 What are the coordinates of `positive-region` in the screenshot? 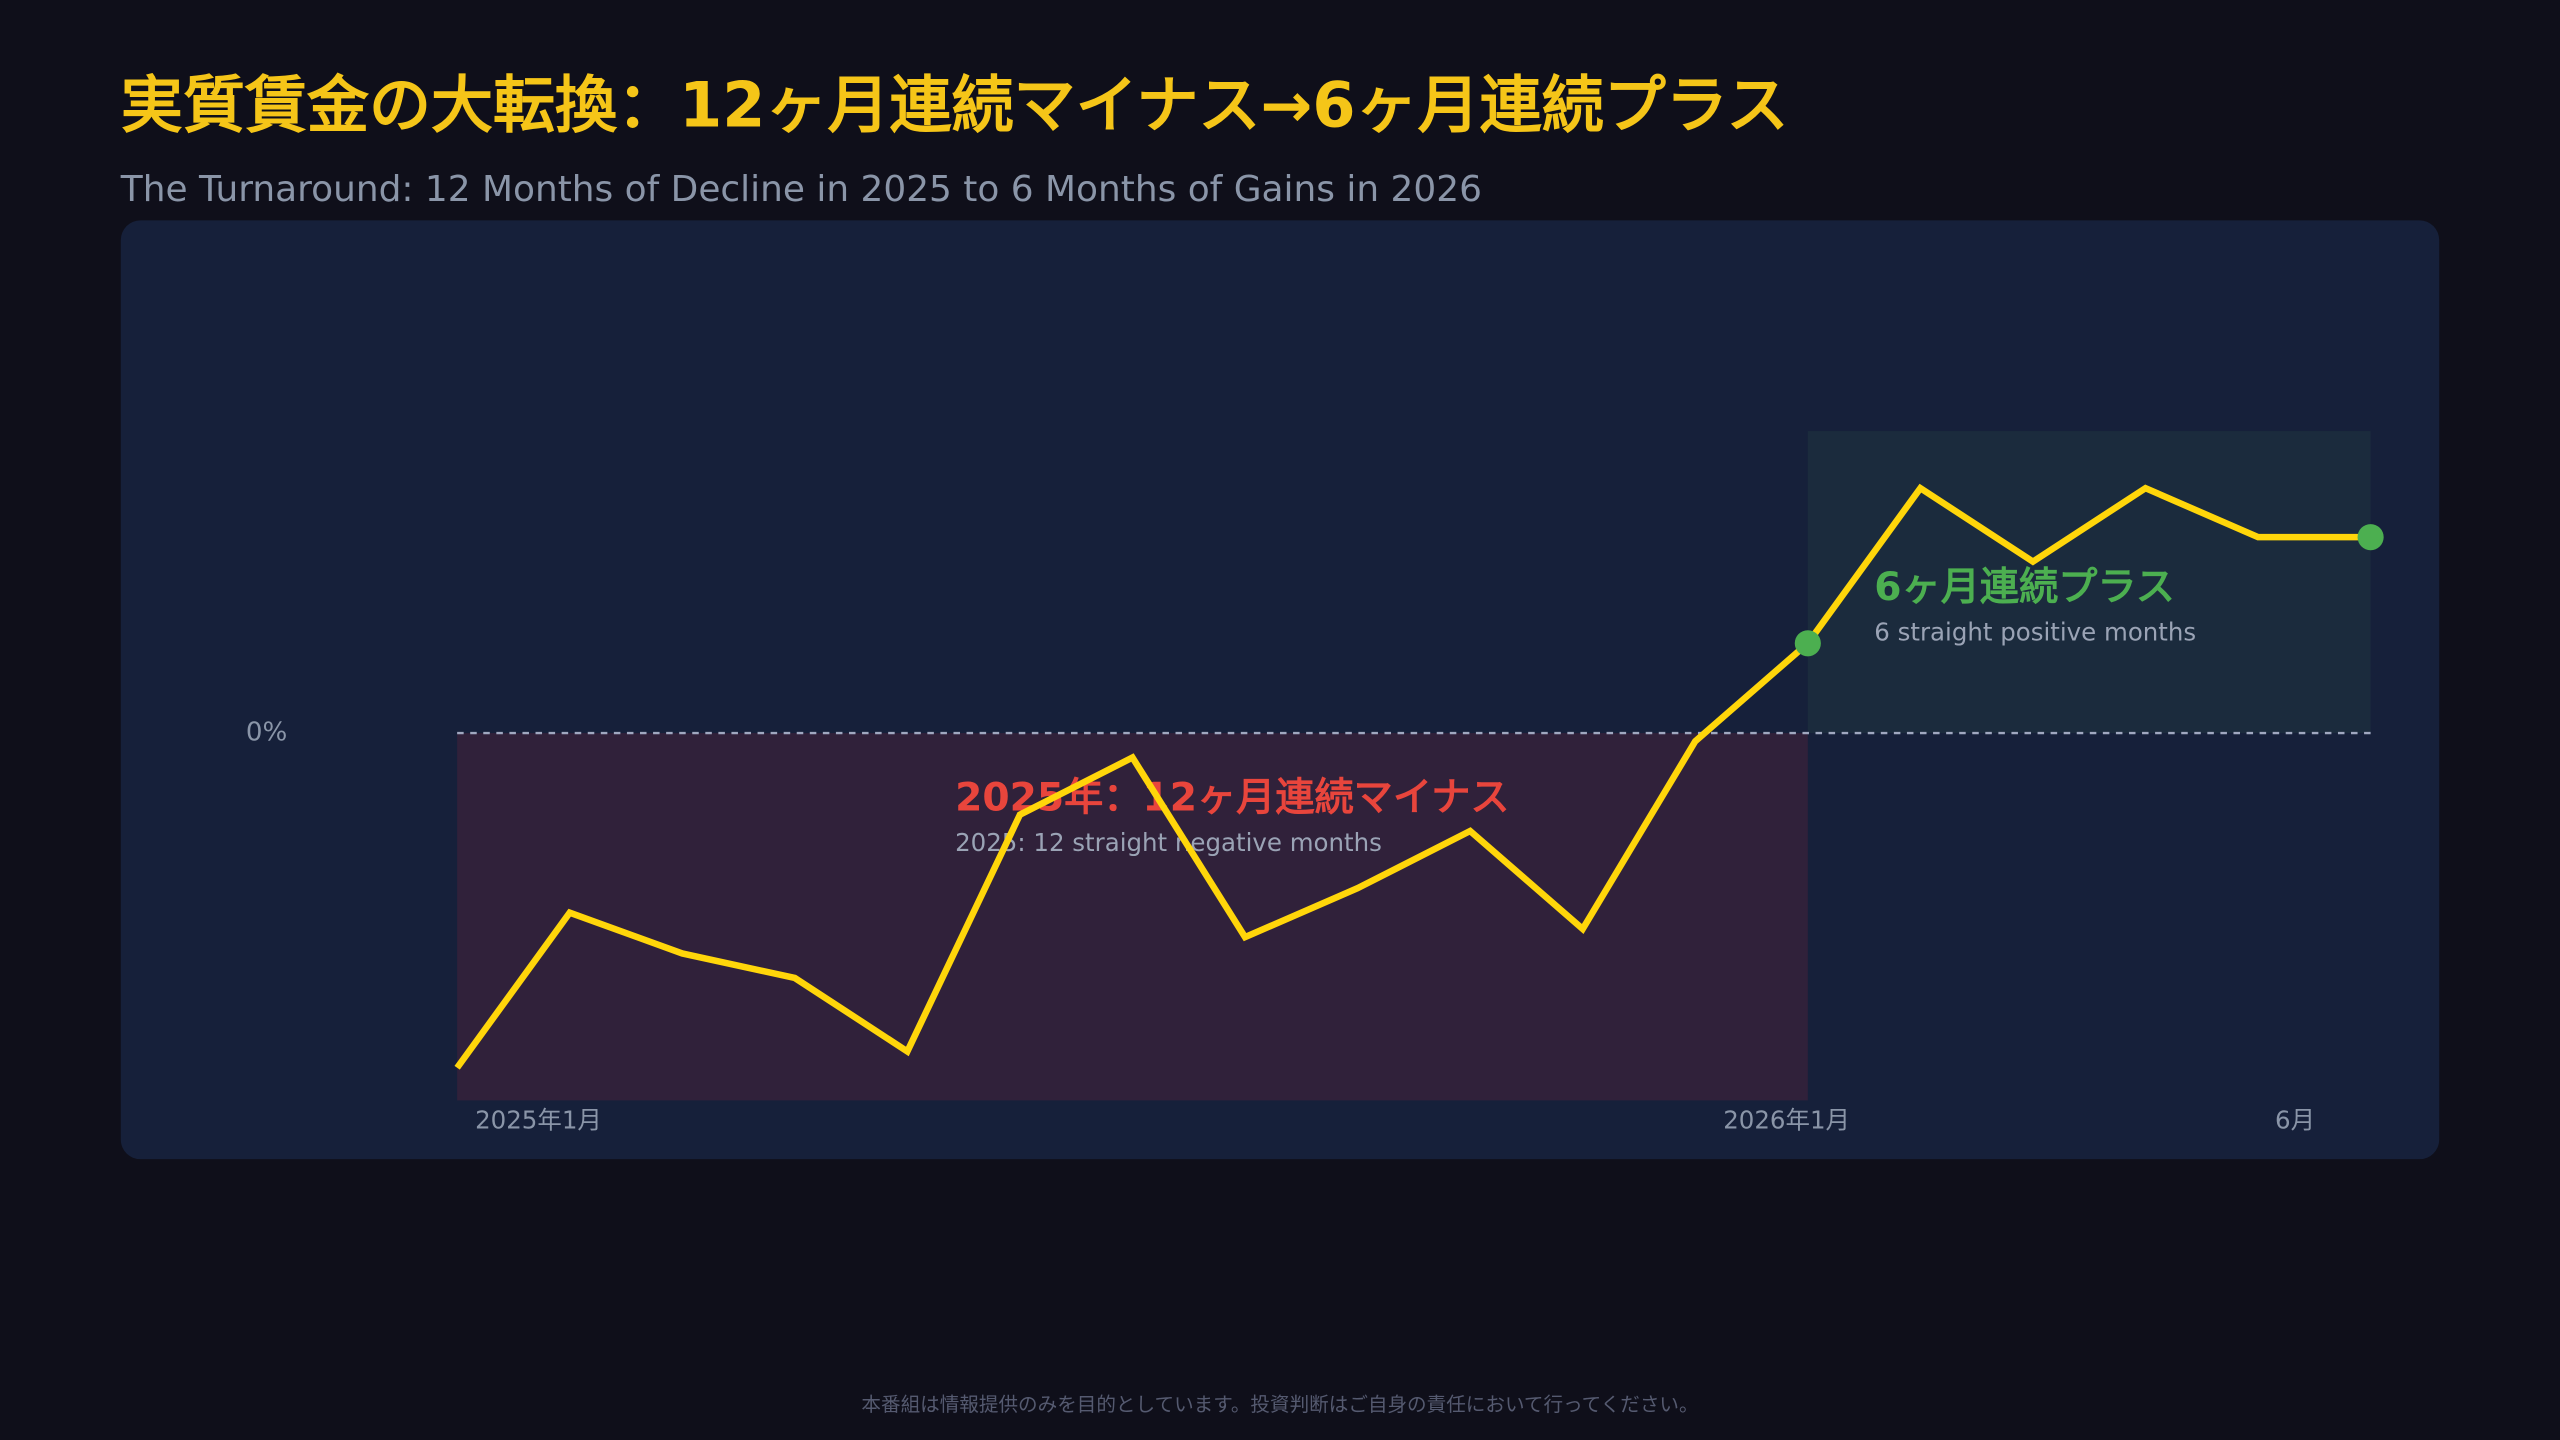 It's located at (2089, 582).